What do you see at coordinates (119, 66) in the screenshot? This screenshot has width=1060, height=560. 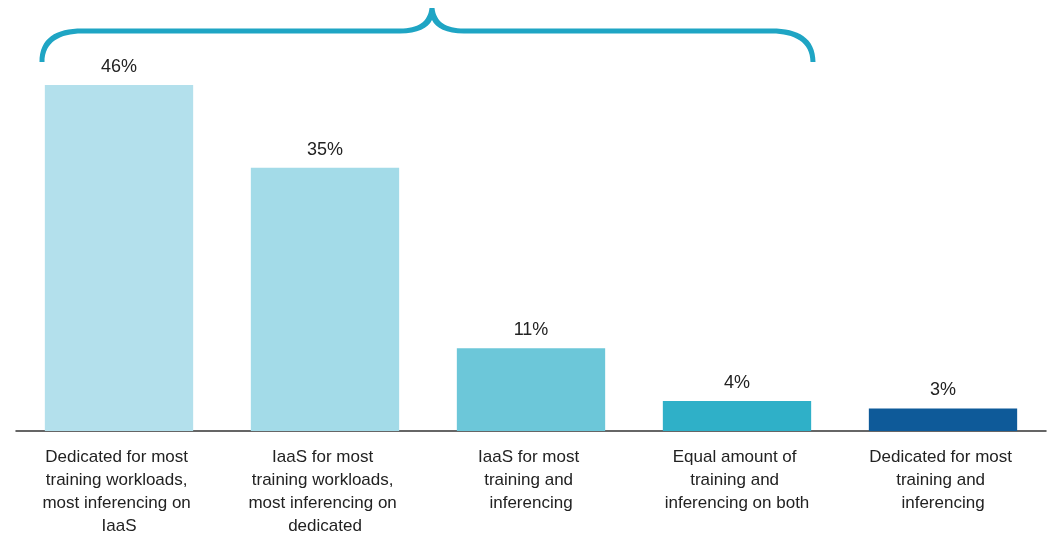 I see `data-label: 46%` at bounding box center [119, 66].